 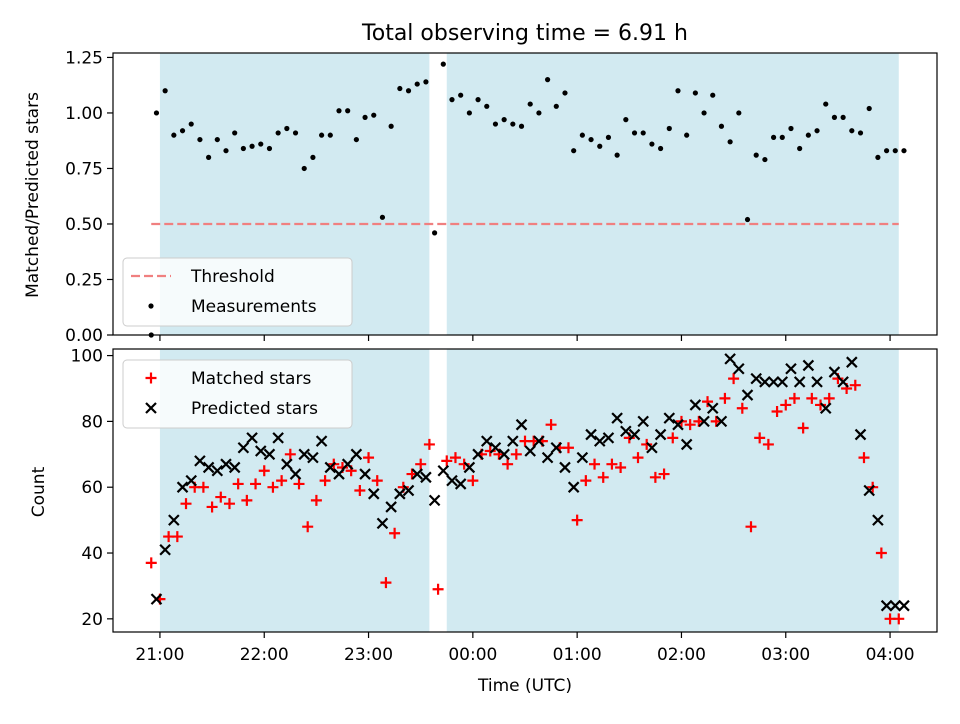 I want to click on legend: Matched stars Predicted stars, so click(x=237, y=394).